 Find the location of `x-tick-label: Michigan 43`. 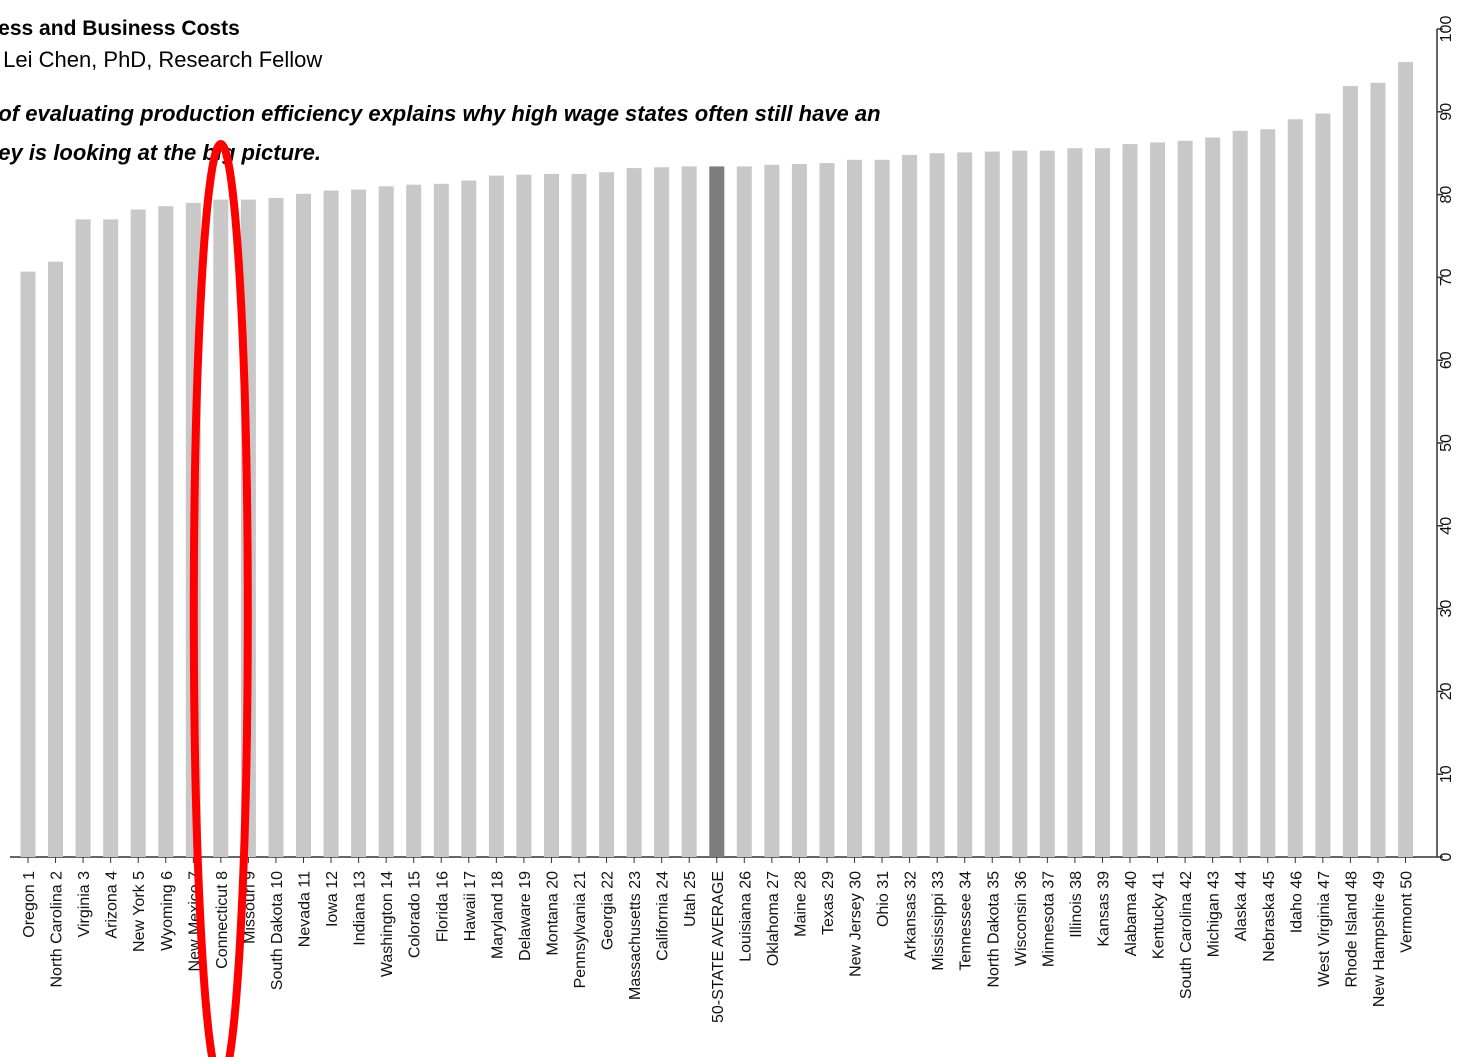

x-tick-label: Michigan 43 is located at coordinates (1214, 914).